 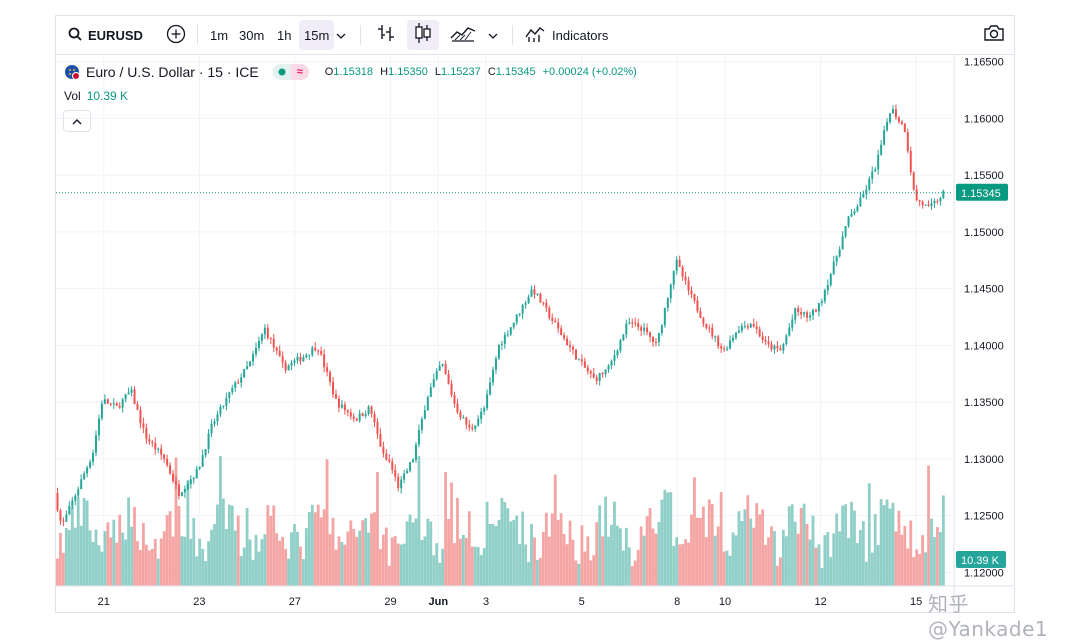 What do you see at coordinates (219, 35) in the screenshot?
I see `timeframe-1m: 1m` at bounding box center [219, 35].